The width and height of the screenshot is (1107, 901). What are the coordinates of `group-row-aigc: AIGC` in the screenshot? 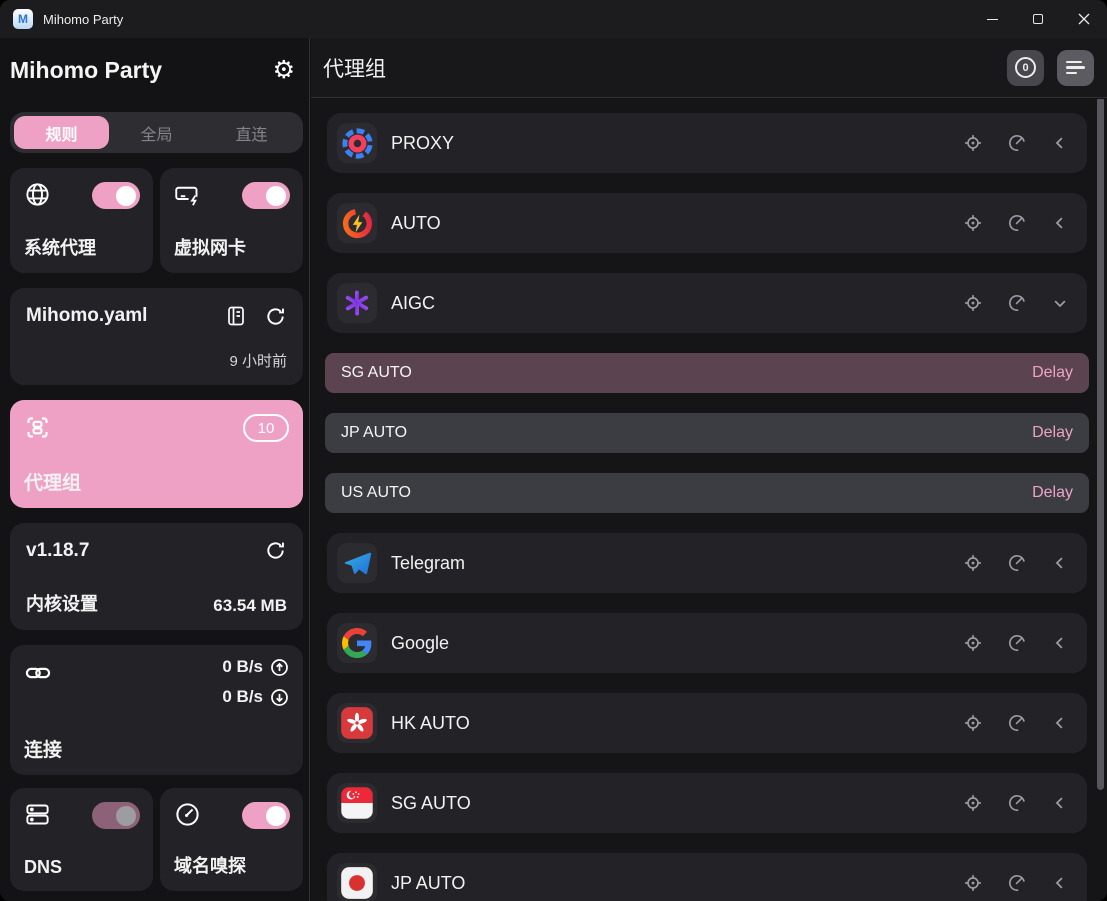 It's located at (707, 303).